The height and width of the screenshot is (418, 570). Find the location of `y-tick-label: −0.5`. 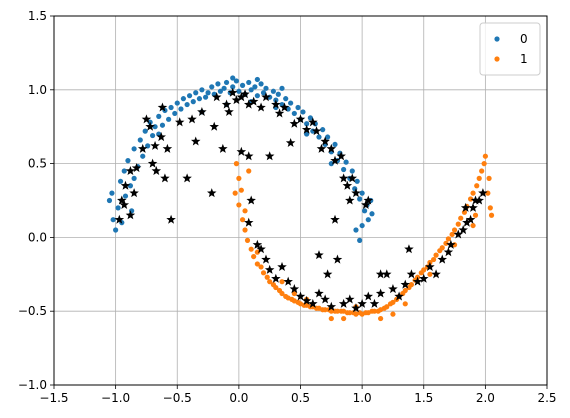

y-tick-label: −0.5 is located at coordinates (32, 311).